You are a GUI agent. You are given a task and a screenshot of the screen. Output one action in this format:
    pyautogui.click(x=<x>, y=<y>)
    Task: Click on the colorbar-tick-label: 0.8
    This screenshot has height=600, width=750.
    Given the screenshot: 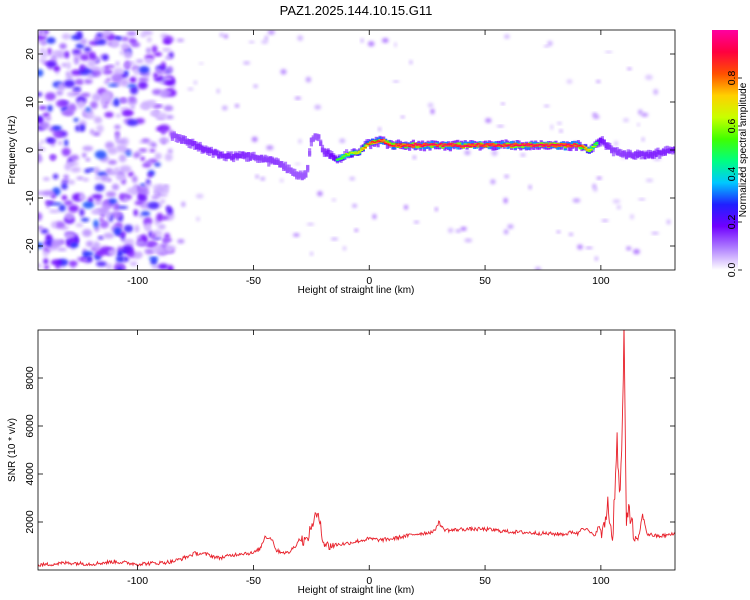 What is the action you would take?
    pyautogui.click(x=732, y=78)
    